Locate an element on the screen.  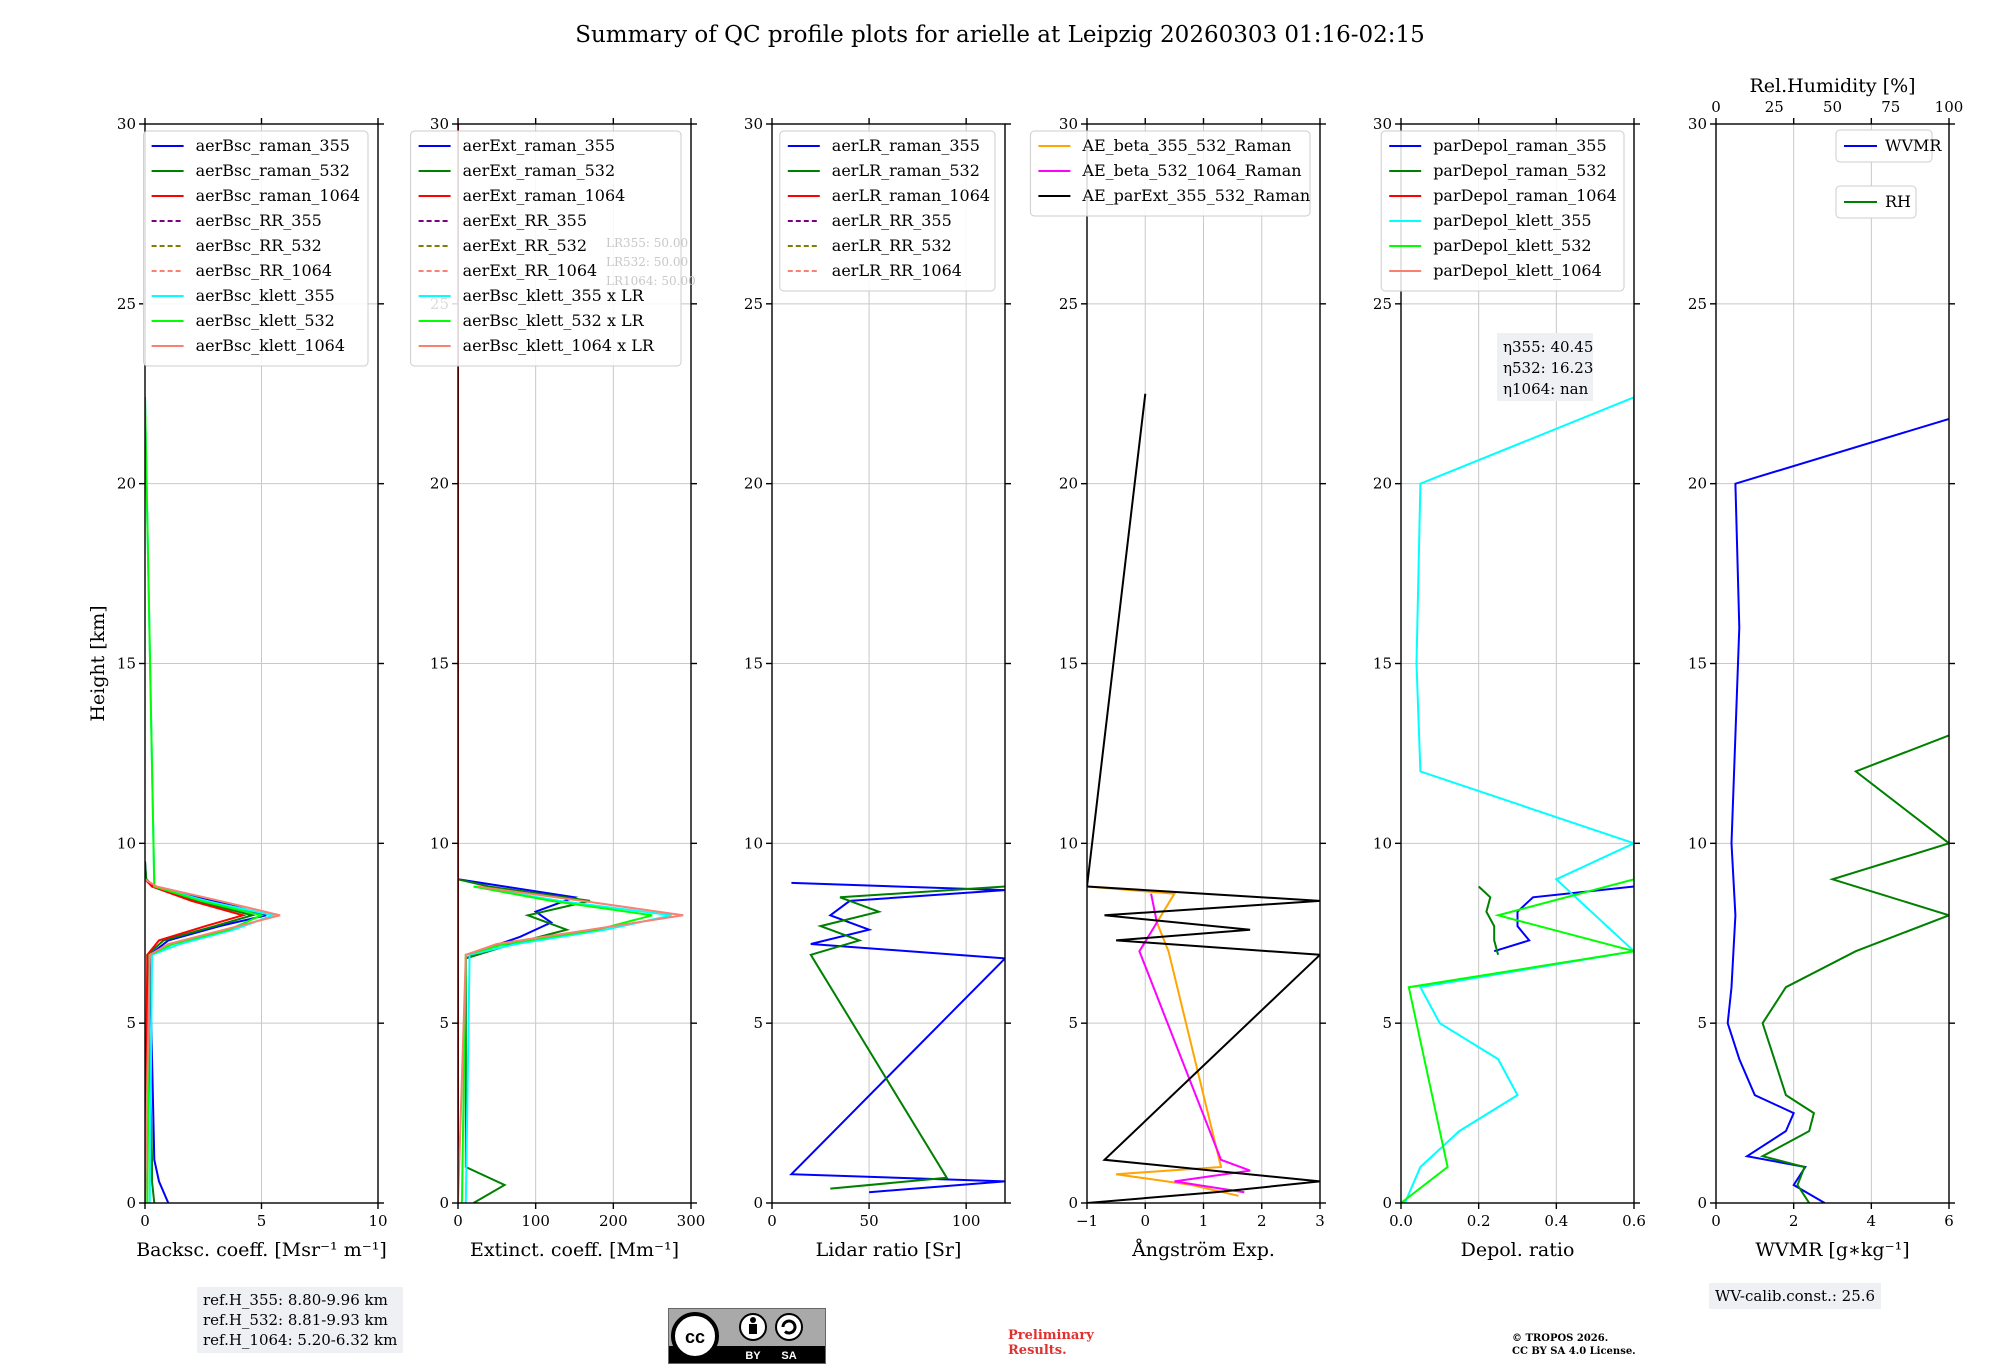
x-tick-label: 200 is located at coordinates (613, 1221).